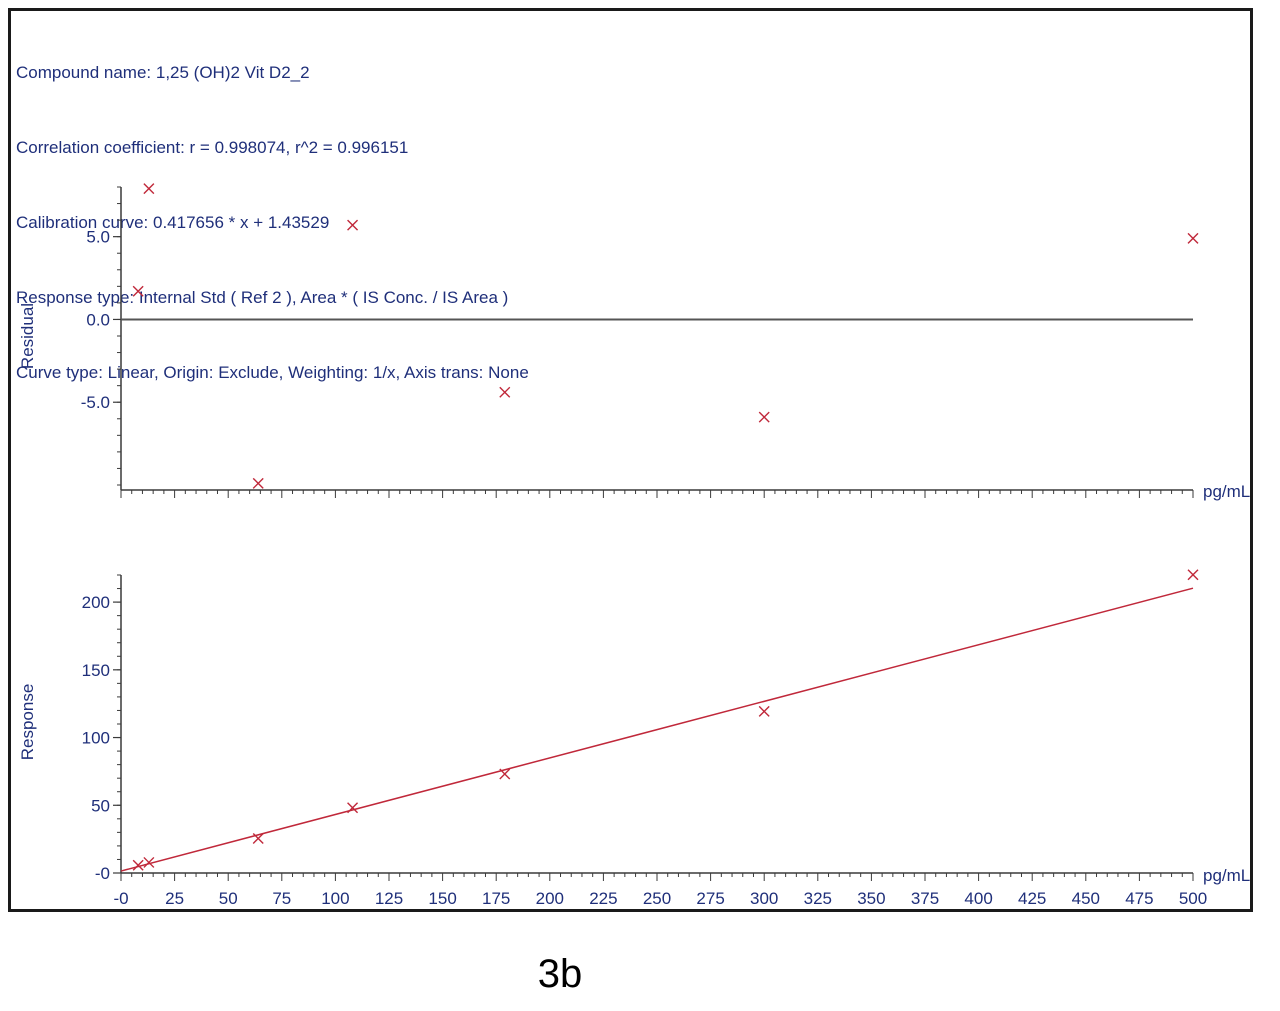 The image size is (1280, 1011). Describe the element at coordinates (925, 898) in the screenshot. I see `x-tick-label: 375` at that location.